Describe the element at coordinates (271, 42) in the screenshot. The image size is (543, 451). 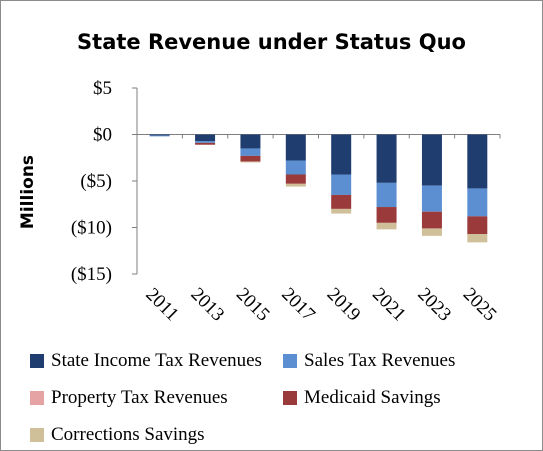
I see `chart-title: State Revenue under Status Quo` at that location.